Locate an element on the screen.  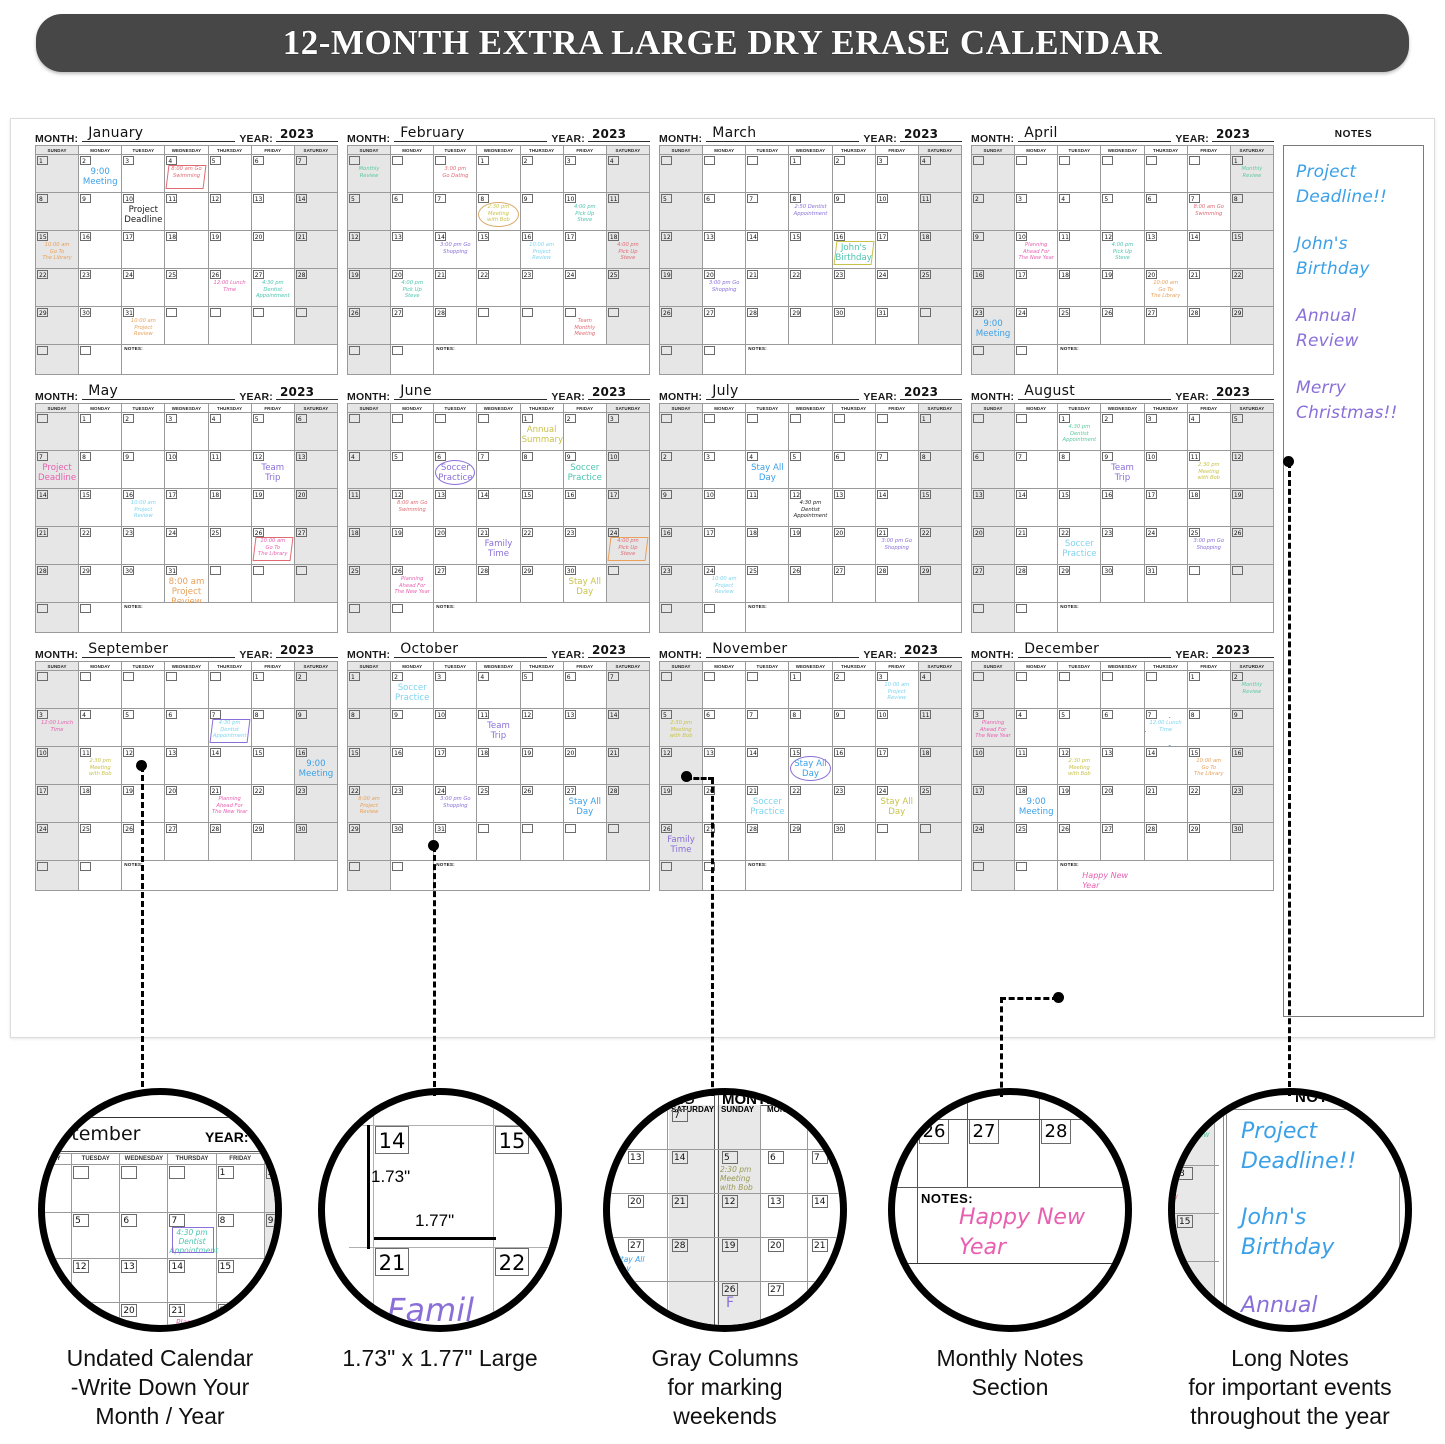
calendar-cell: 5 2:30 pm Meeting with Bob is located at coordinates (681, 727).